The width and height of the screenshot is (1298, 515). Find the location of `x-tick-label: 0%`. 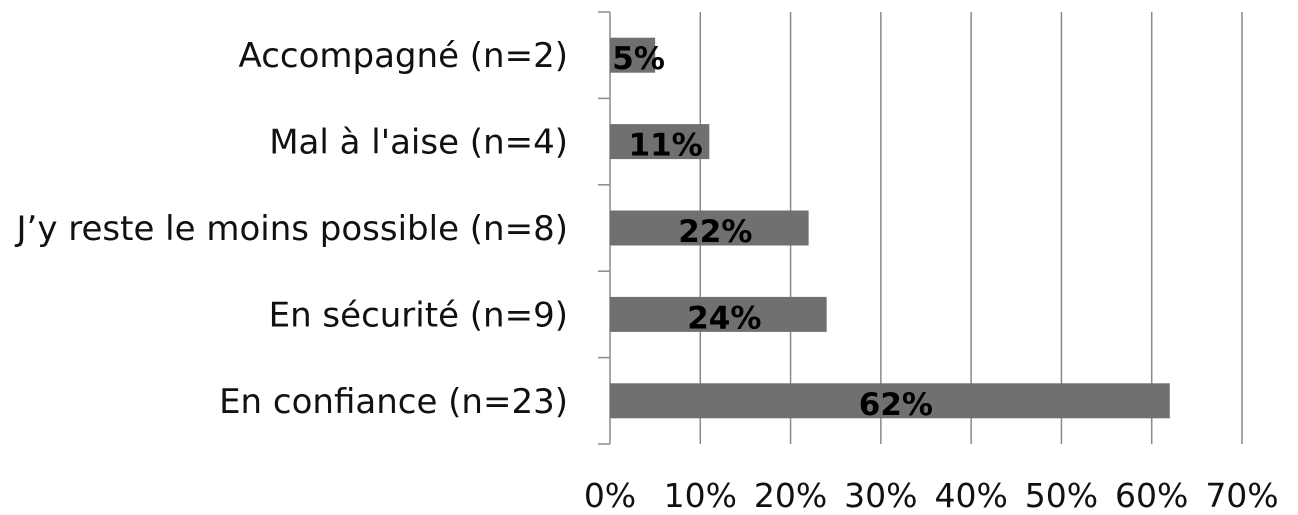

x-tick-label: 0% is located at coordinates (610, 495).